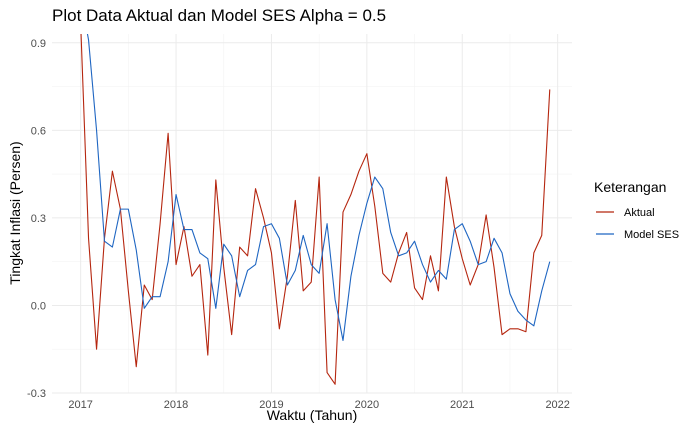 Image resolution: width=700 pixels, height=432 pixels. I want to click on y-axis-ticks: -0.3 0.0 0.3 0.6 0.9, so click(36, 219).